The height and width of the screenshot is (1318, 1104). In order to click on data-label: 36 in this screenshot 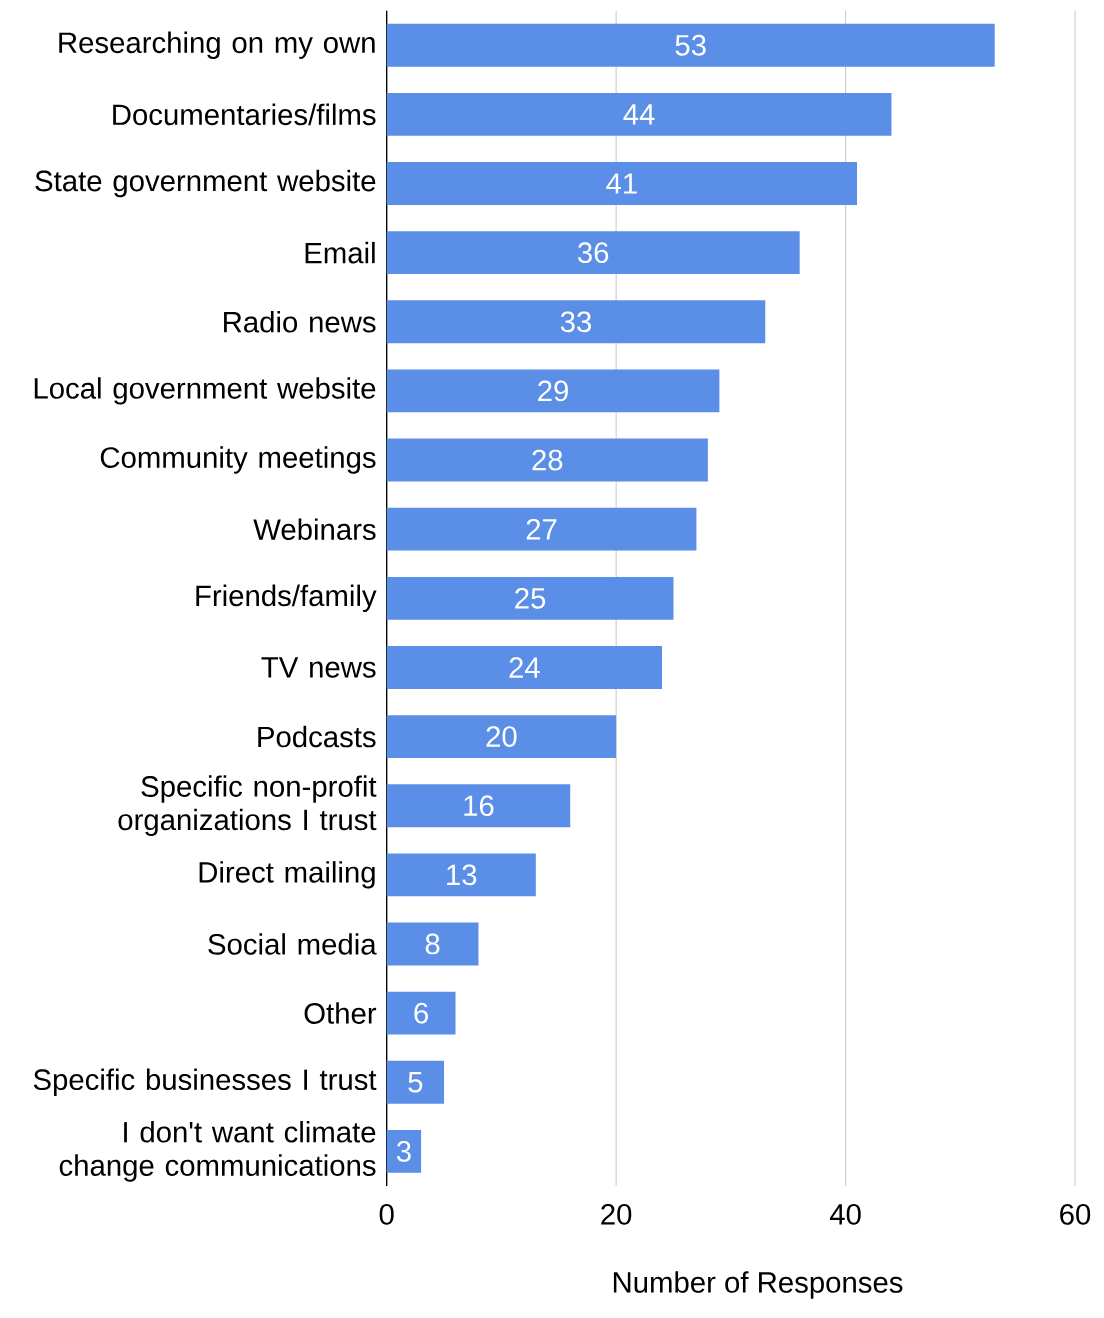, I will do `click(593, 253)`.